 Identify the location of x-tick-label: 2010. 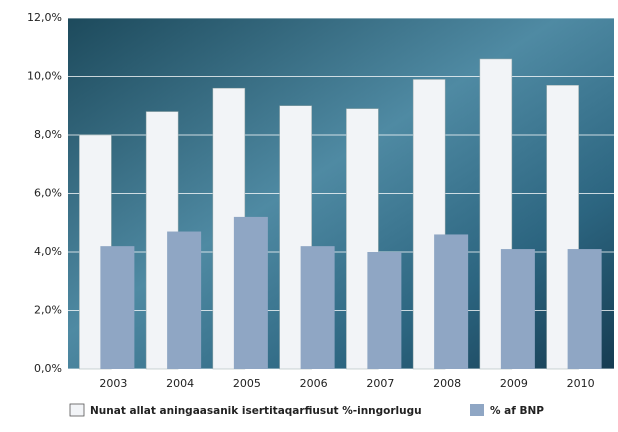
(581, 383).